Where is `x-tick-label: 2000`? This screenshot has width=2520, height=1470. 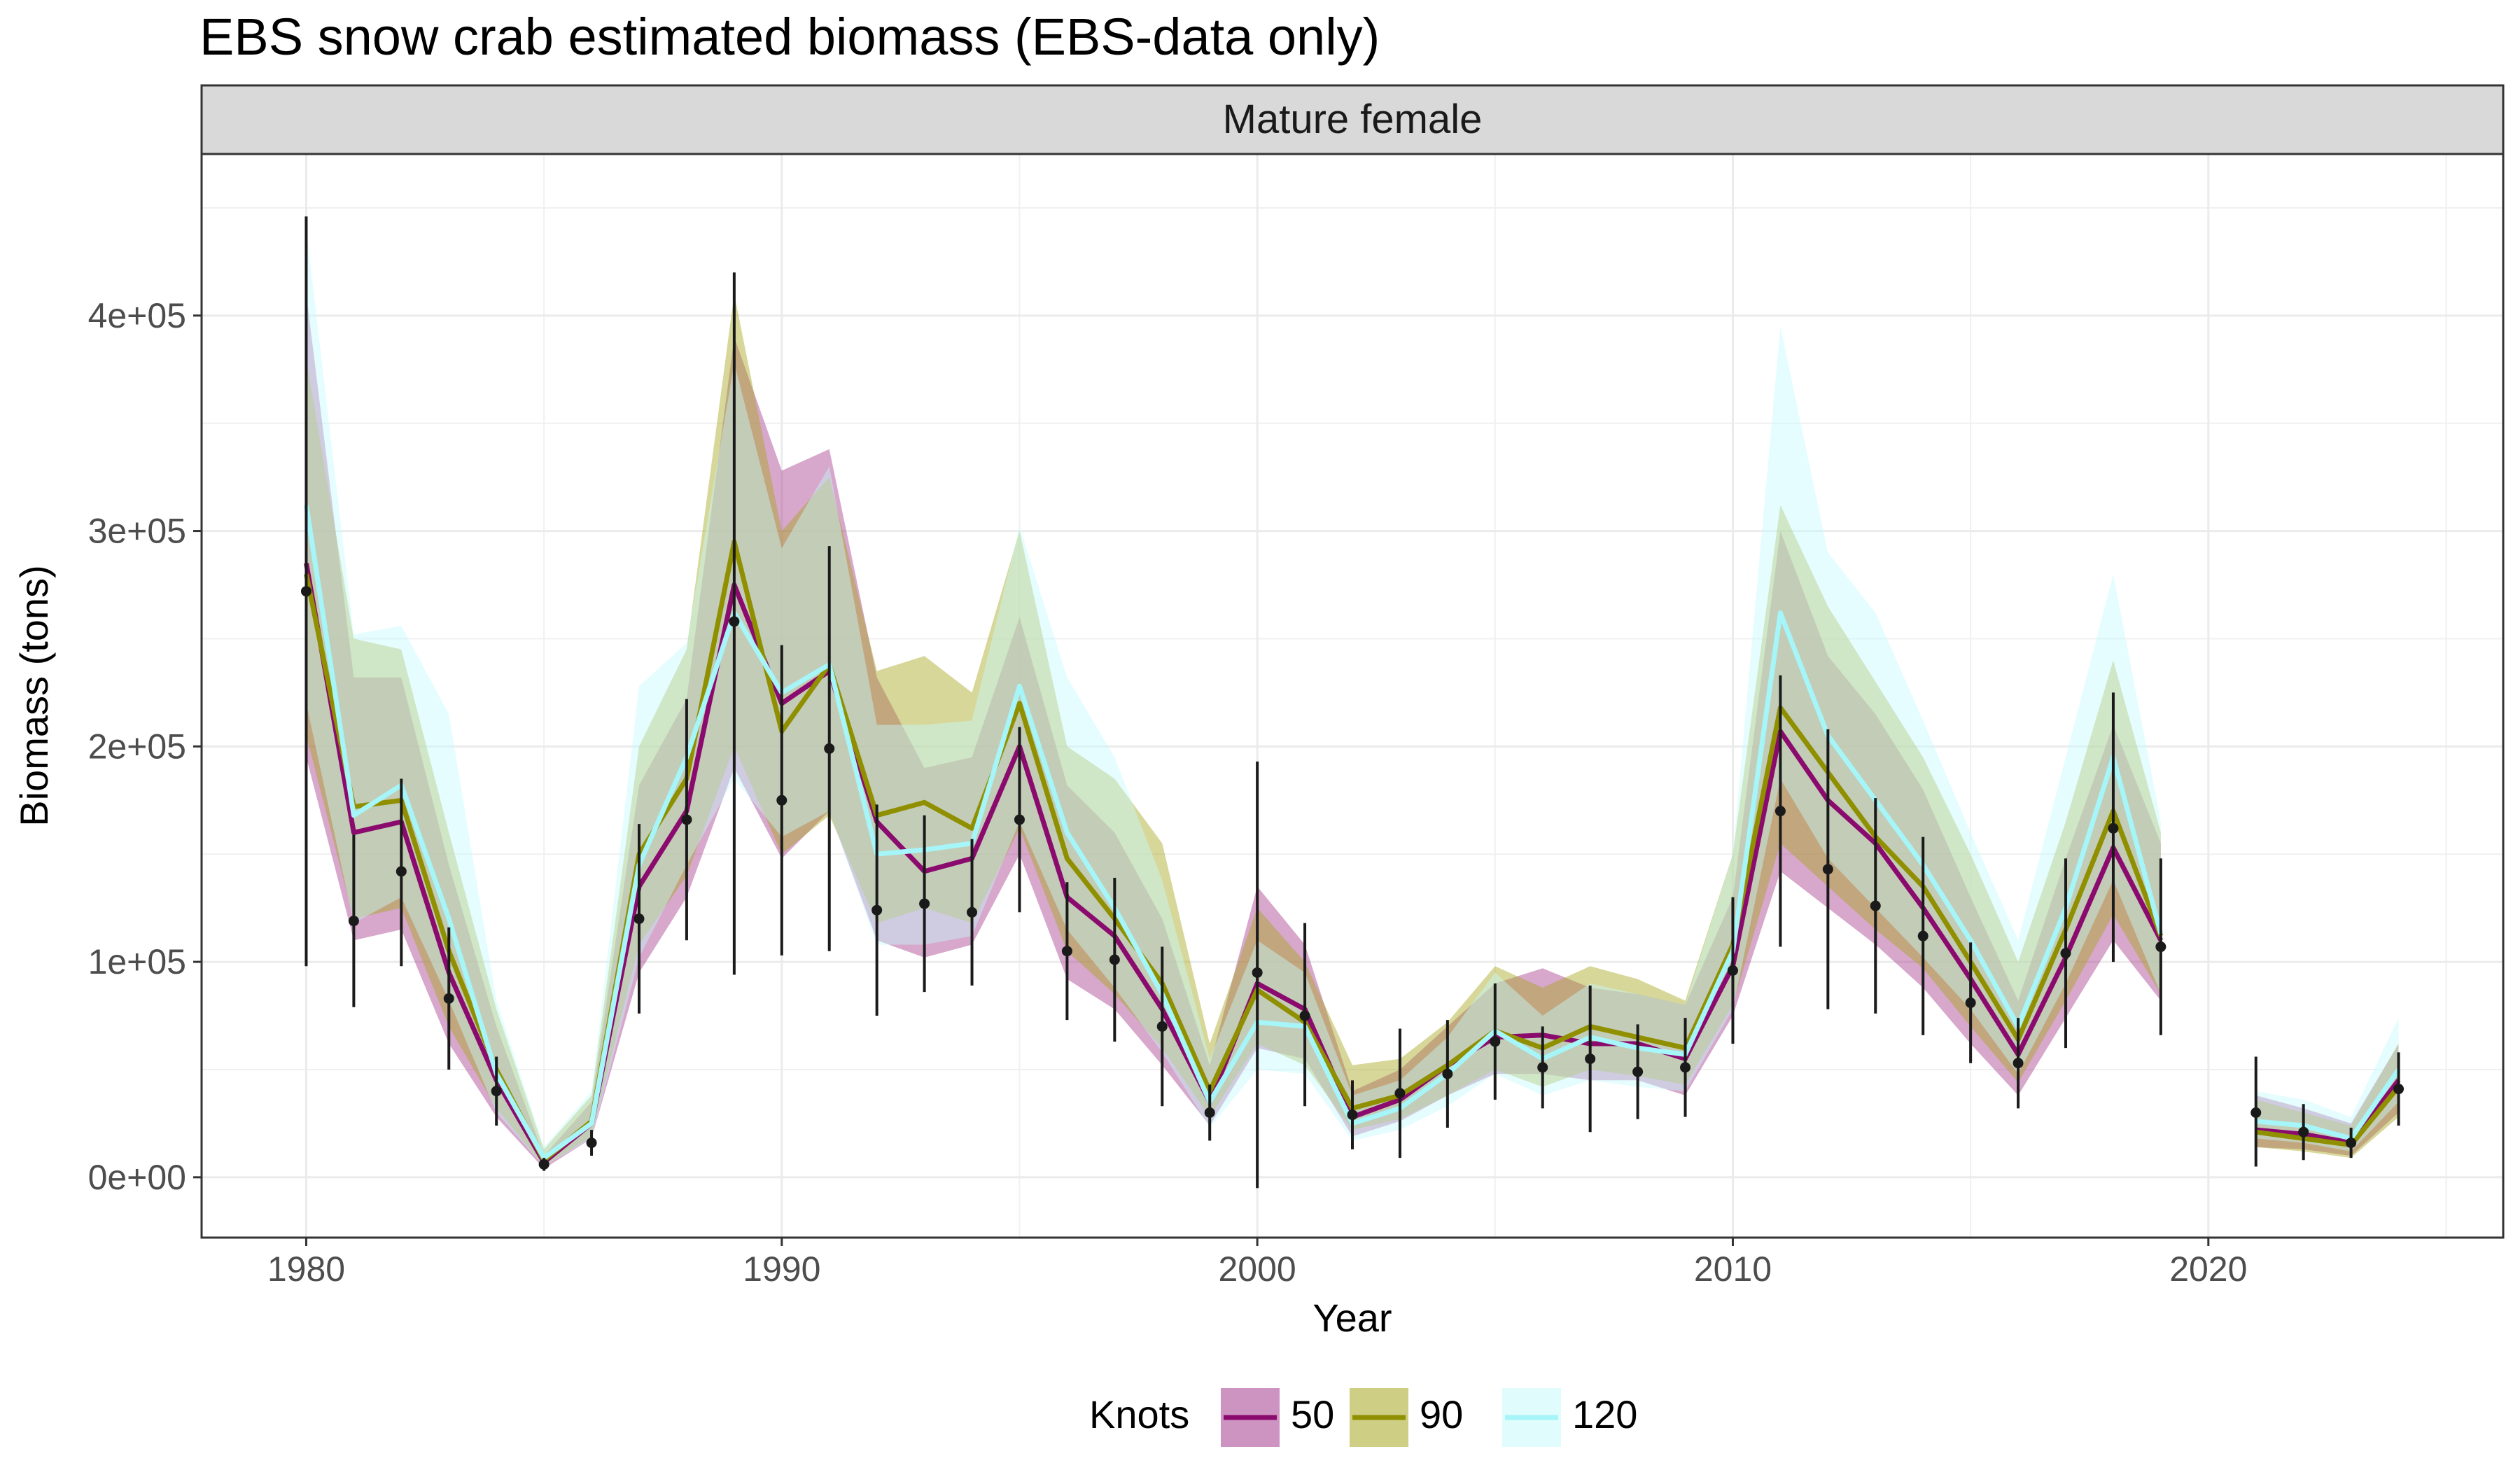
x-tick-label: 2000 is located at coordinates (1257, 1269).